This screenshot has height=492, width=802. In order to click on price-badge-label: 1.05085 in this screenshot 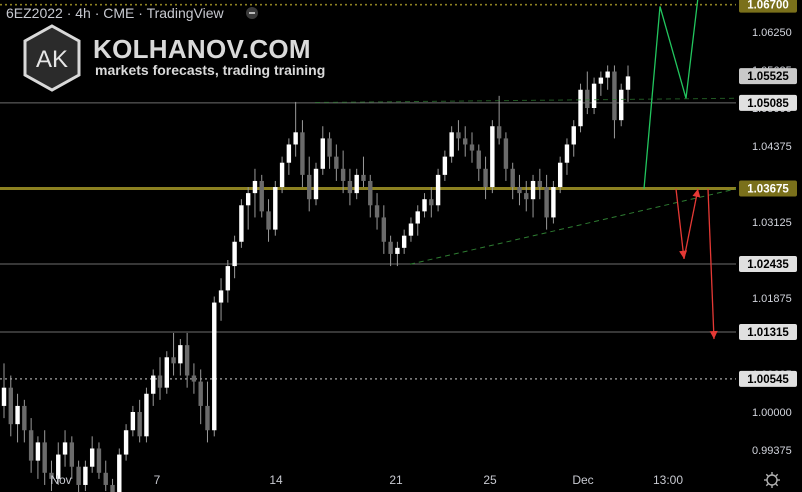, I will do `click(768, 104)`.